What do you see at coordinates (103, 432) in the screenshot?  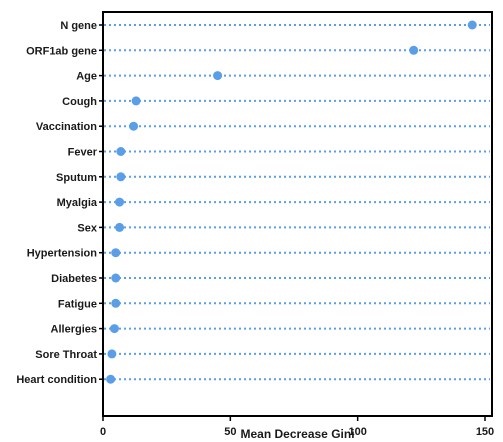 I see `x-tick-label: 0` at bounding box center [103, 432].